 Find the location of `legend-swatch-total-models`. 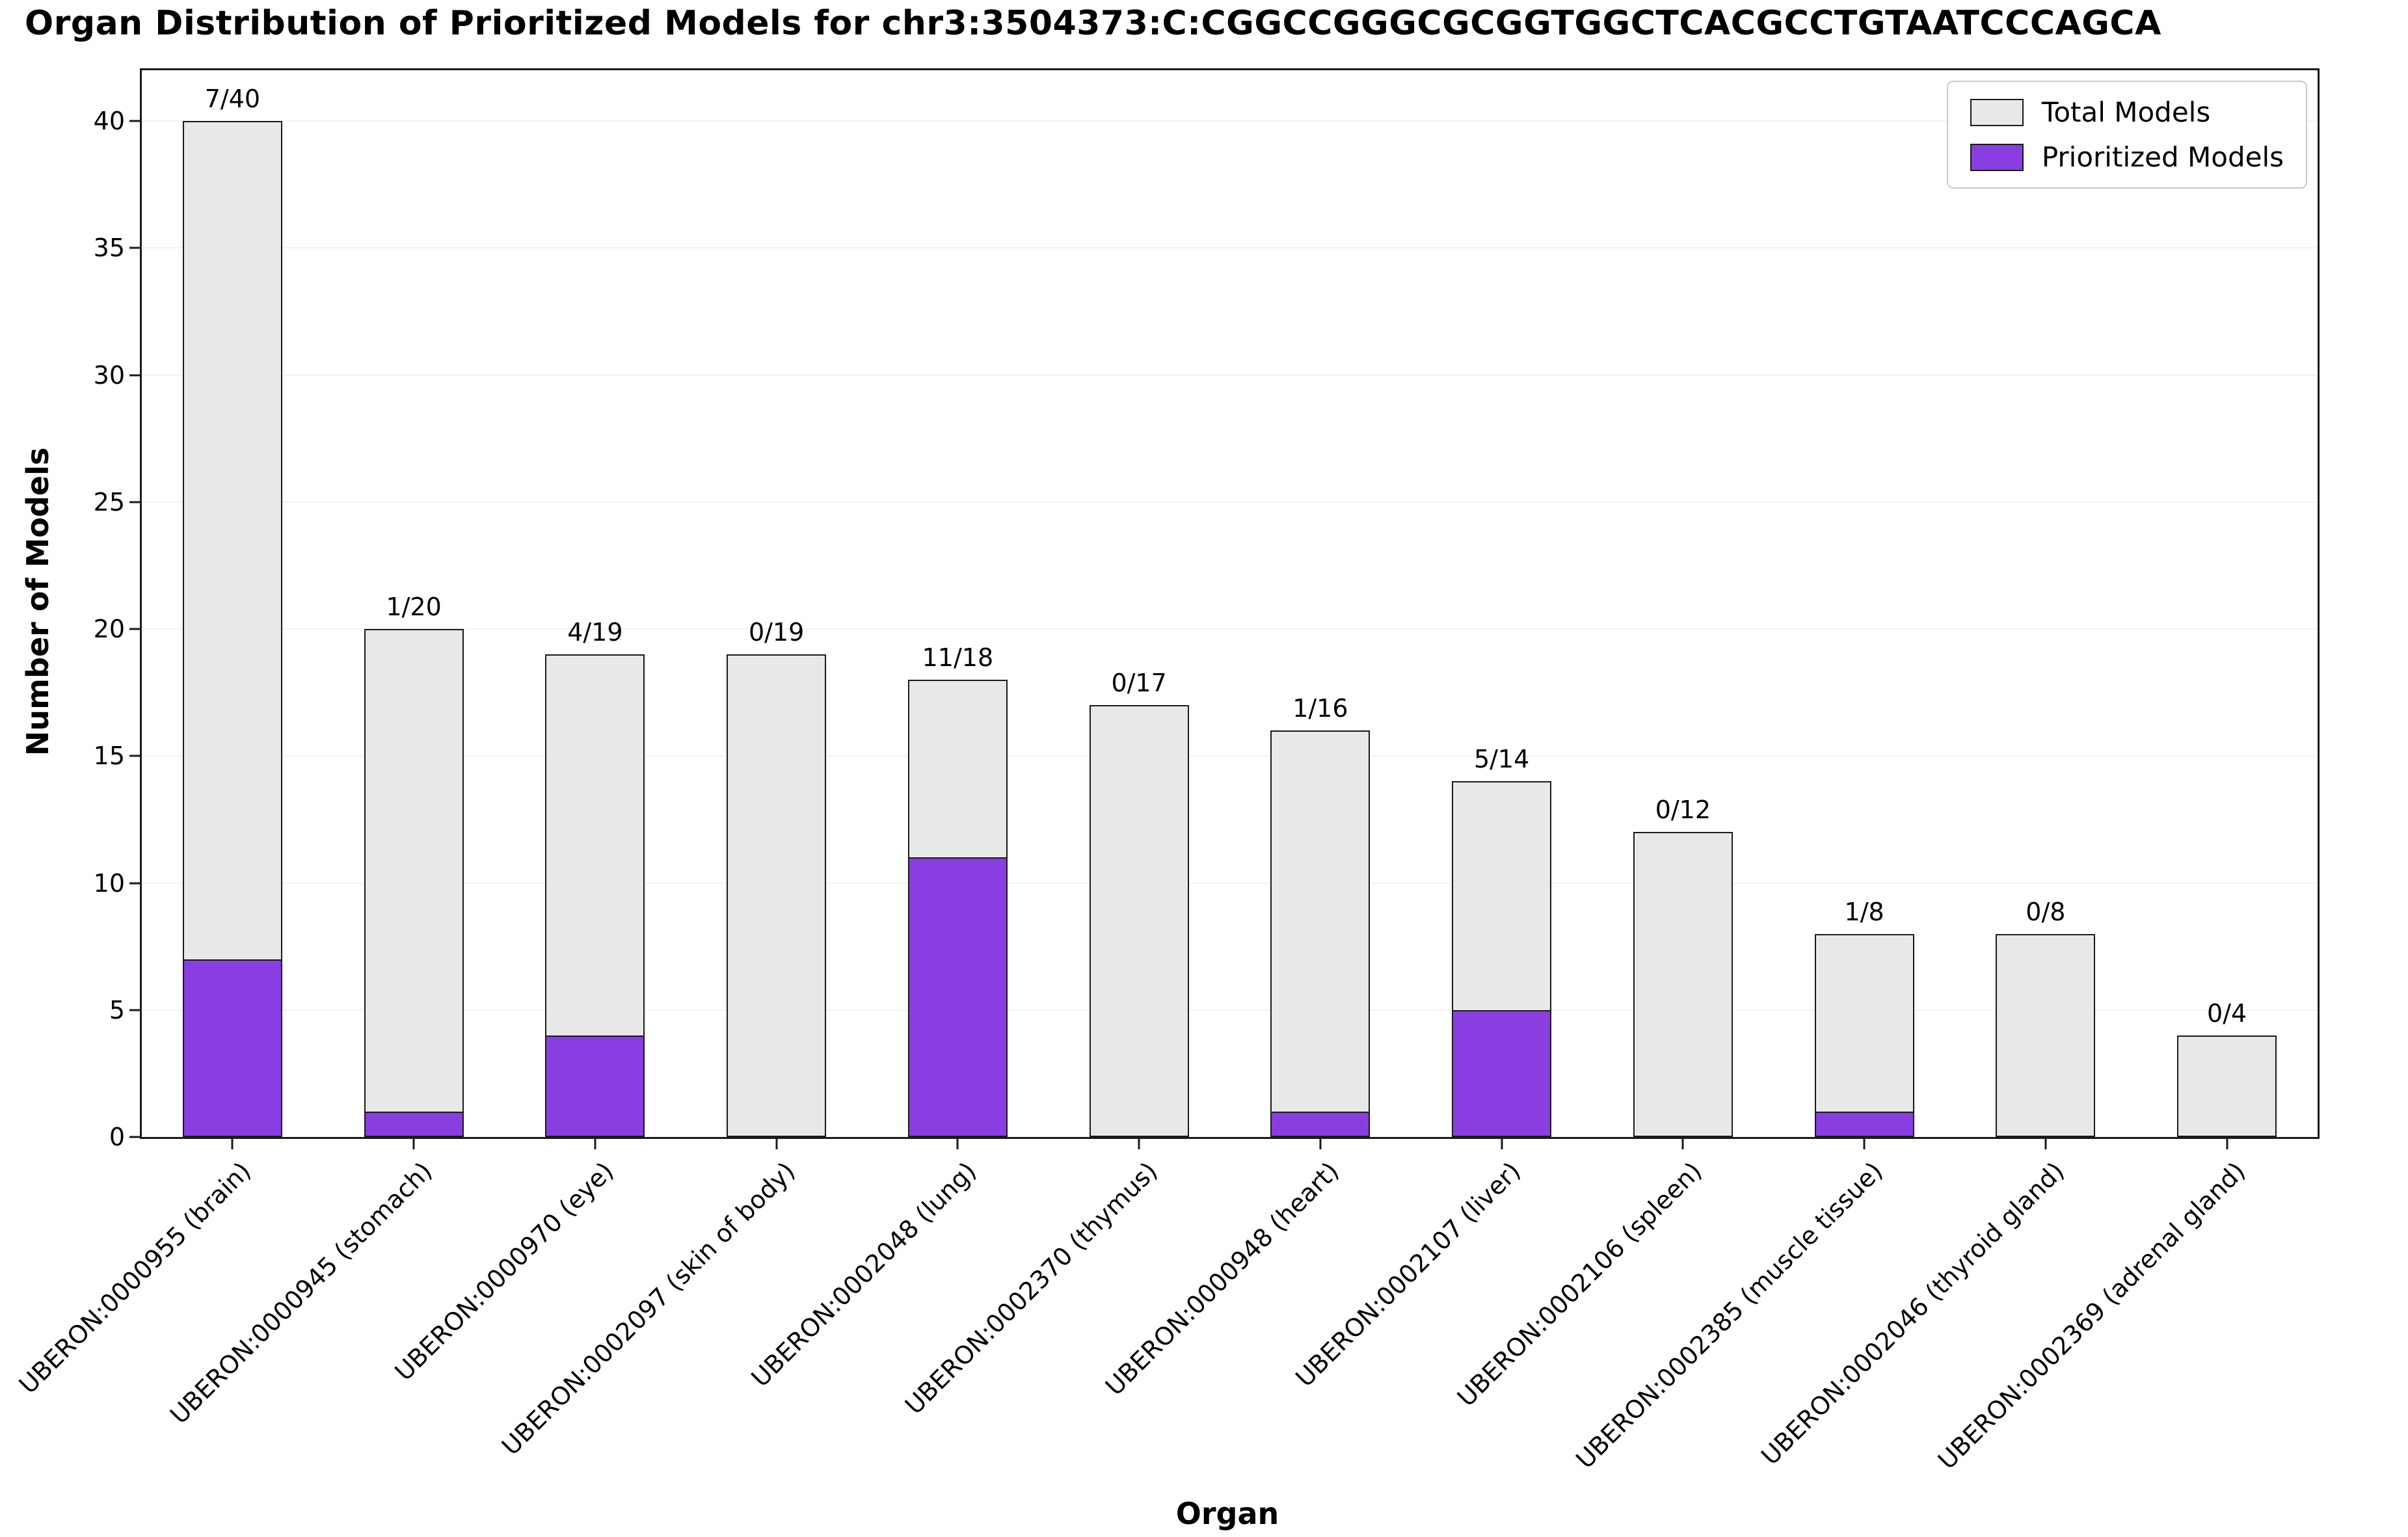

legend-swatch-total-models is located at coordinates (1997, 112).